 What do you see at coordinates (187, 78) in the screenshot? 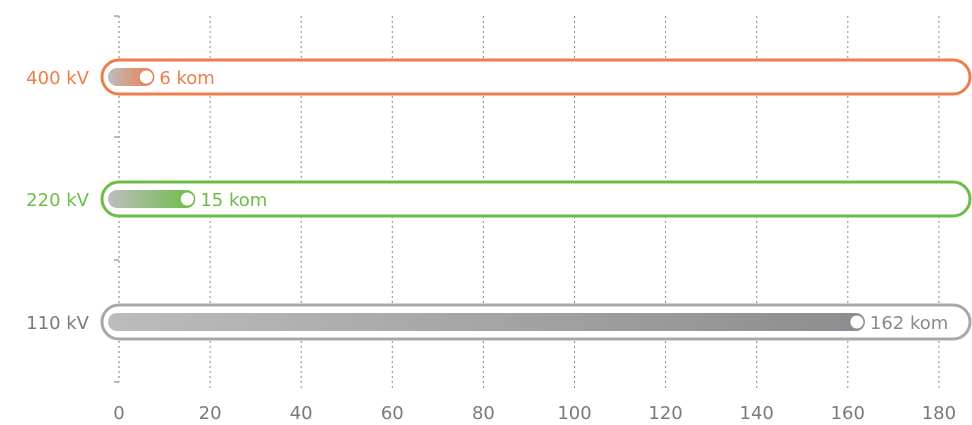
I see `value-label: 6 kom` at bounding box center [187, 78].